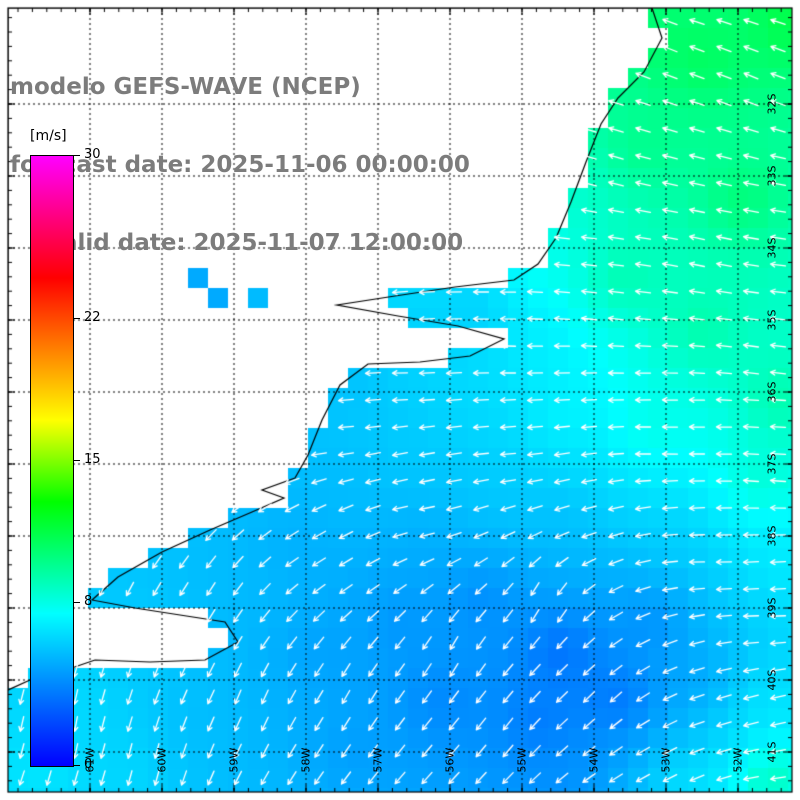  I want to click on lon-tick-label: 56W, so click(450, 760).